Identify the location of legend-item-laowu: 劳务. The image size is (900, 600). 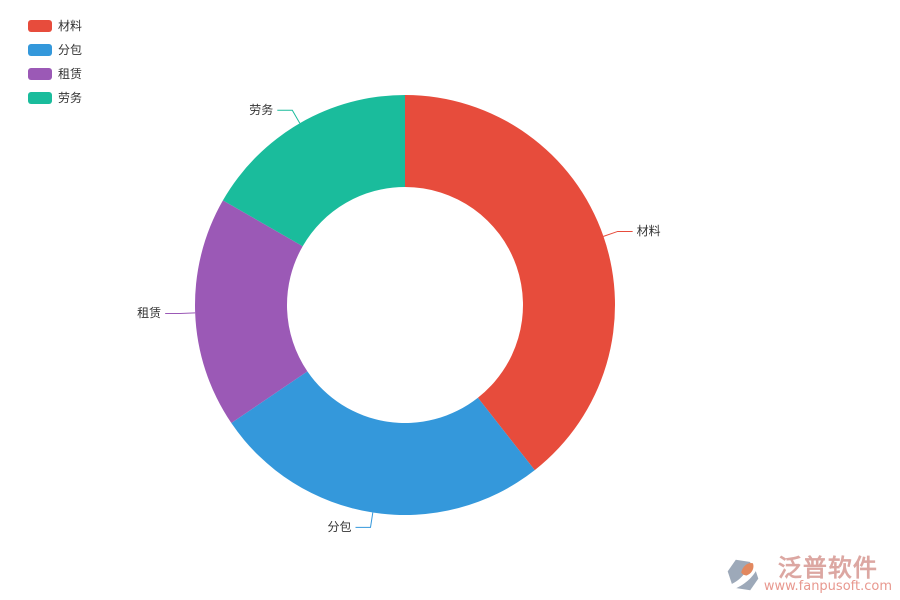
(55, 98).